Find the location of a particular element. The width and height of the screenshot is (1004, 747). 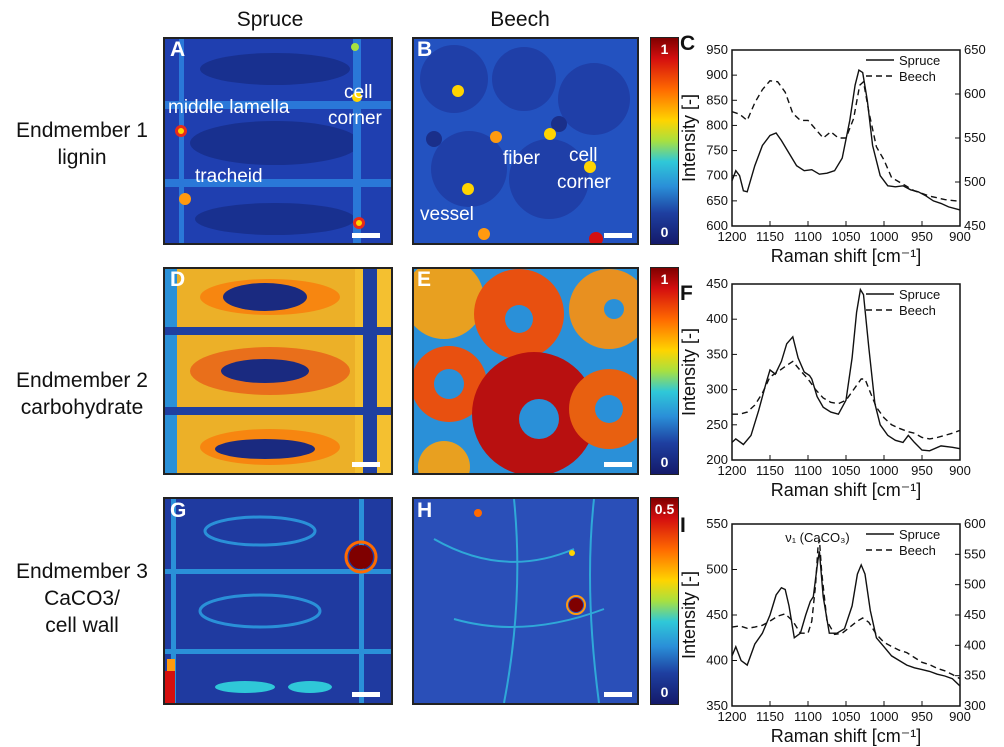

row-label-line: lignin is located at coordinates (82, 157).